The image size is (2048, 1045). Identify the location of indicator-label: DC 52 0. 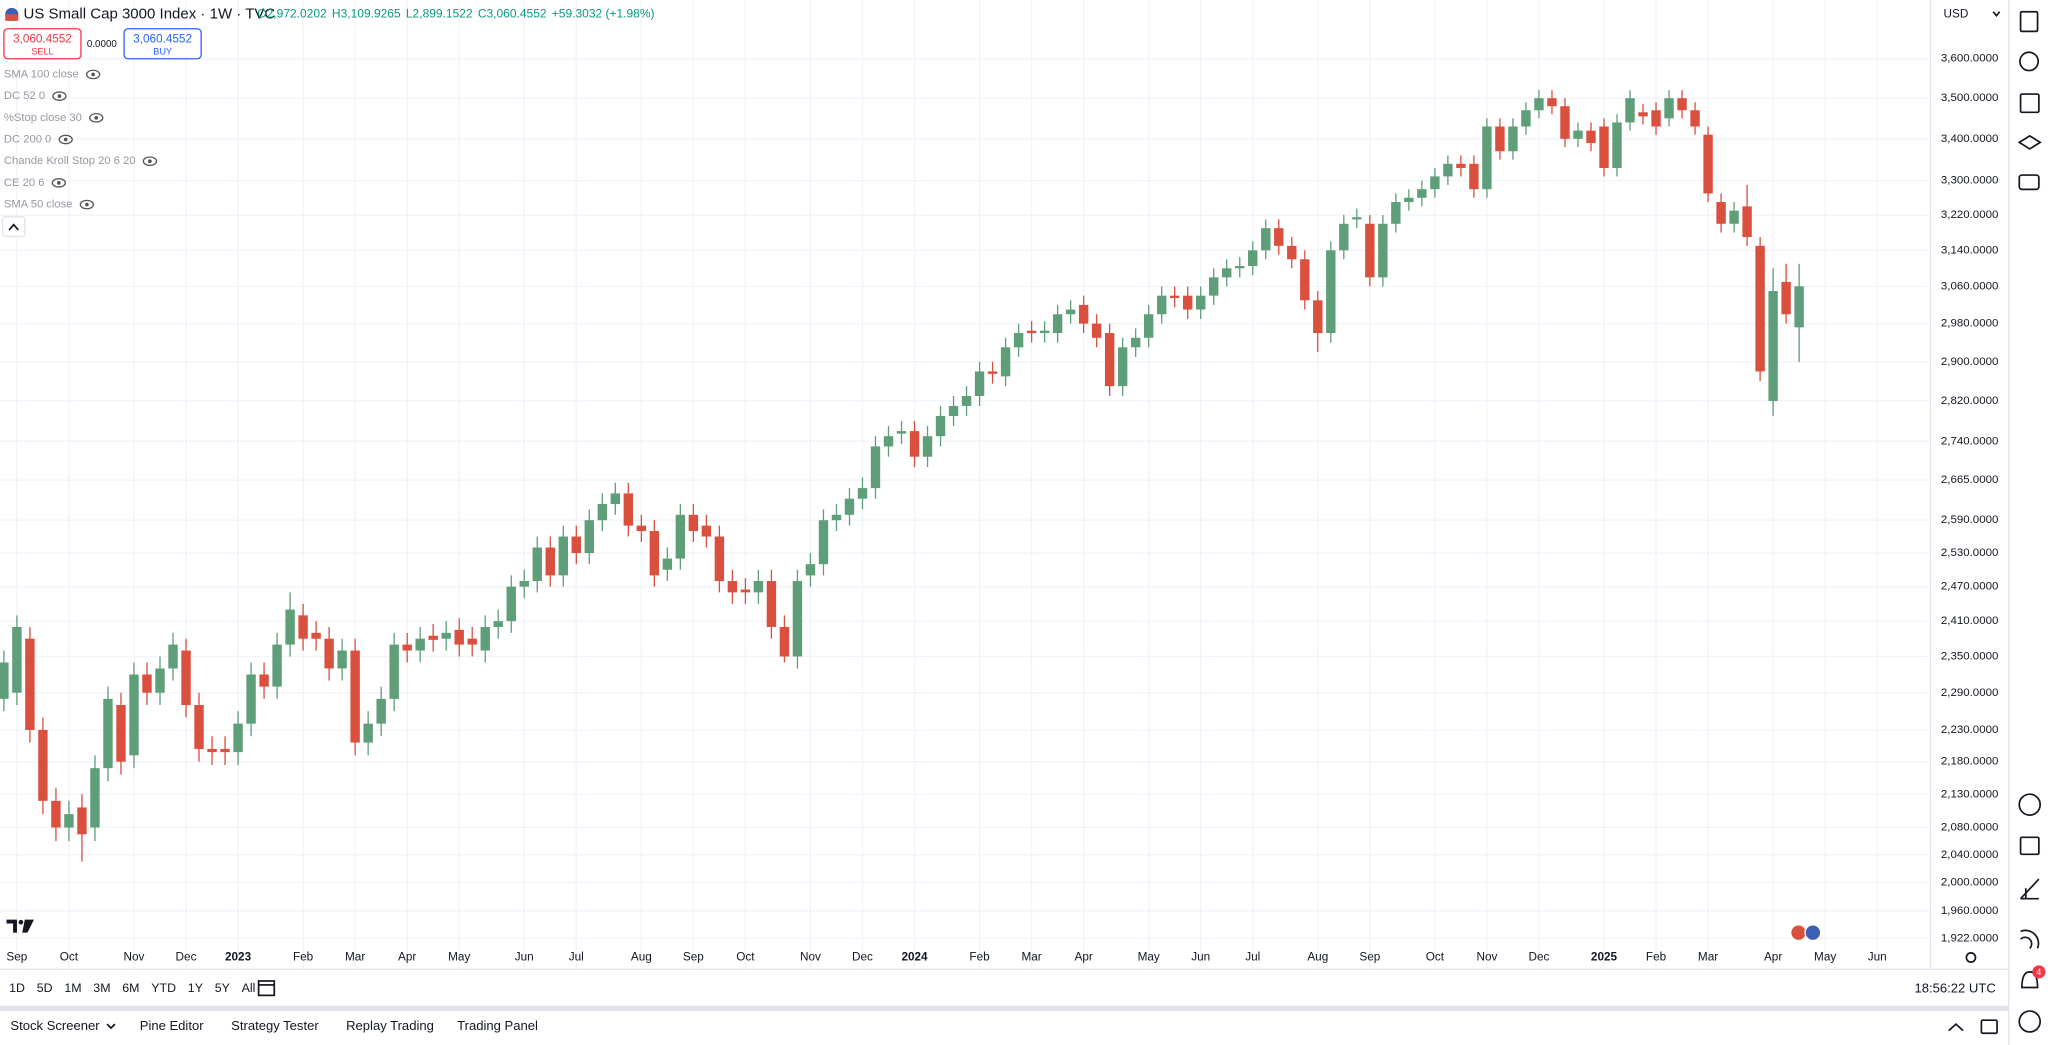
(24, 96).